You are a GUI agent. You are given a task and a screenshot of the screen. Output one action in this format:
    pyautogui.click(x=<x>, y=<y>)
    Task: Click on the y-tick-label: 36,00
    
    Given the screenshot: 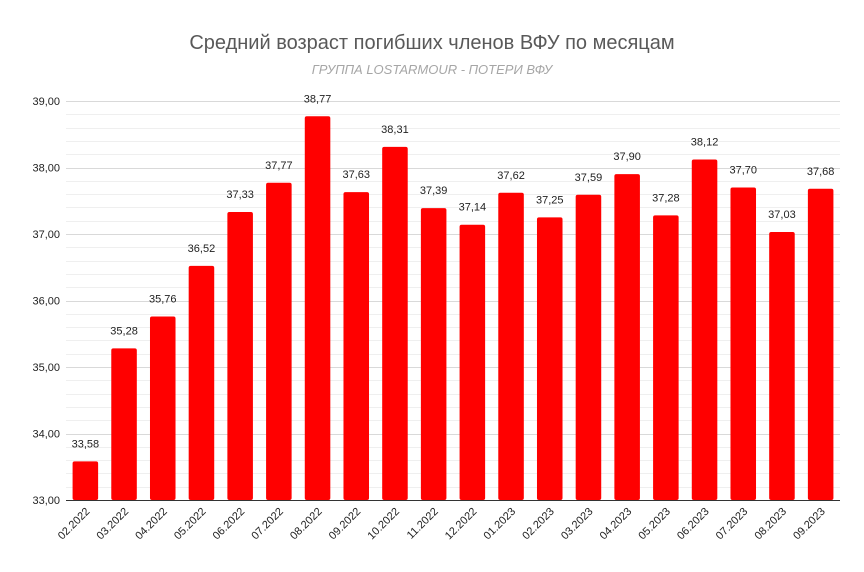 What is the action you would take?
    pyautogui.click(x=46, y=302)
    